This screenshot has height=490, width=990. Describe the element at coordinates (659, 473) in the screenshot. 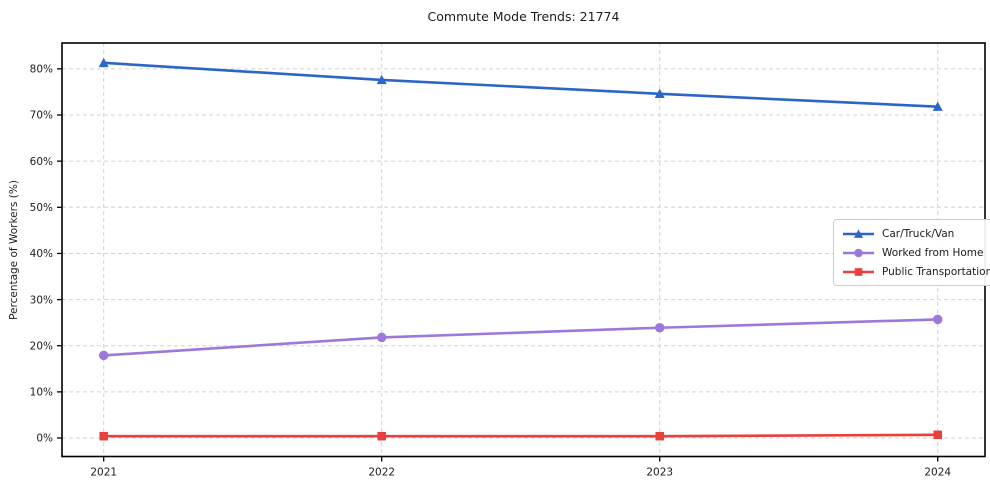

I see `x-tick-label: 2023` at that location.